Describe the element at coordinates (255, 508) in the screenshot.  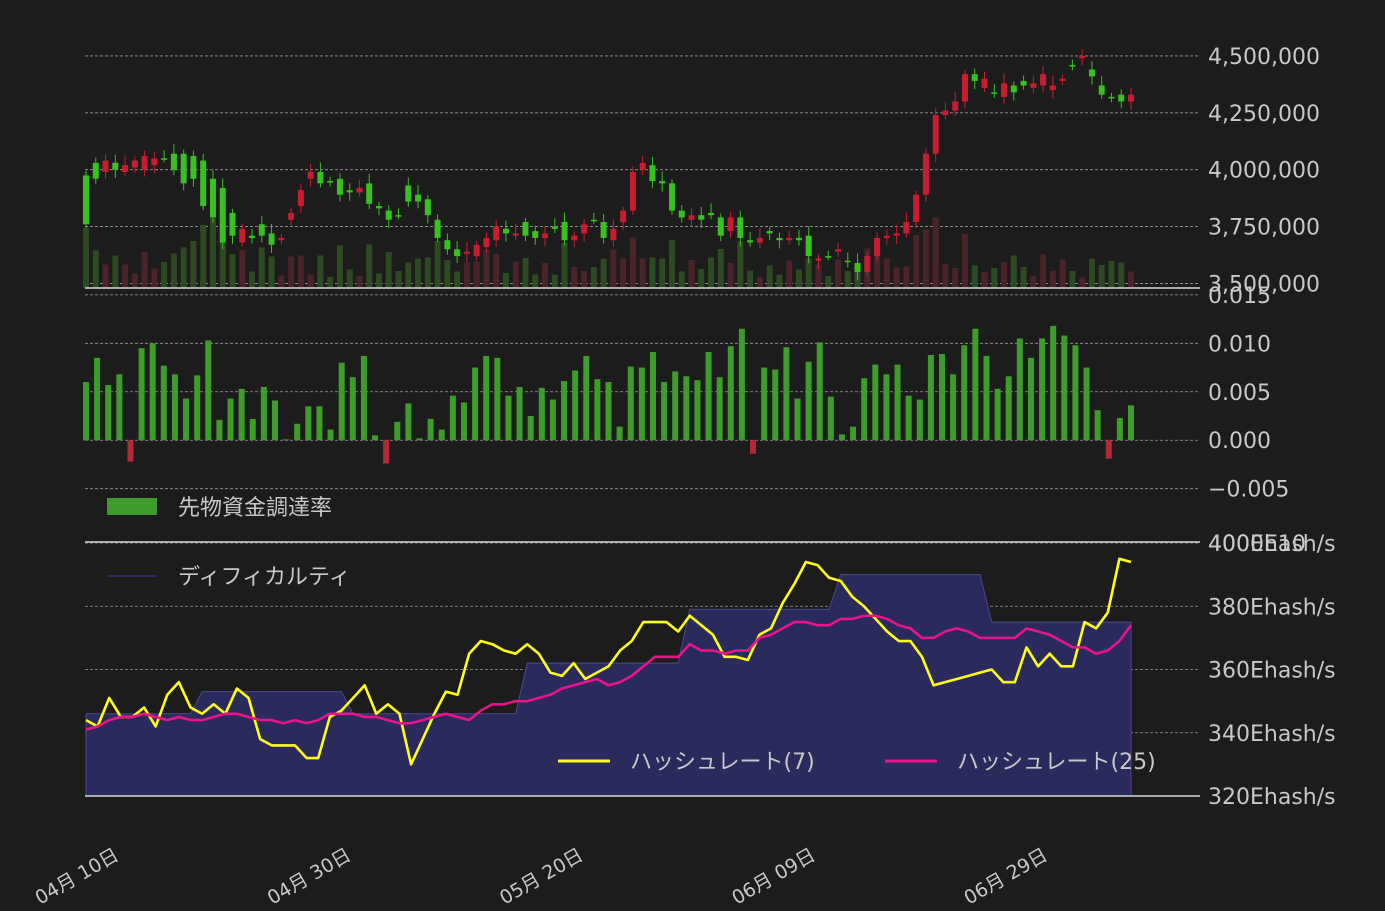
I see `funding-legend-label: 先物資金調達率` at that location.